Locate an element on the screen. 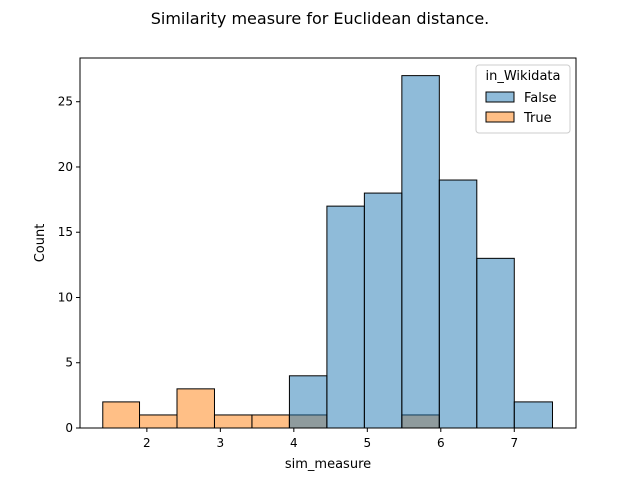 The width and height of the screenshot is (640, 480). x-tick-label: 7 is located at coordinates (514, 443).